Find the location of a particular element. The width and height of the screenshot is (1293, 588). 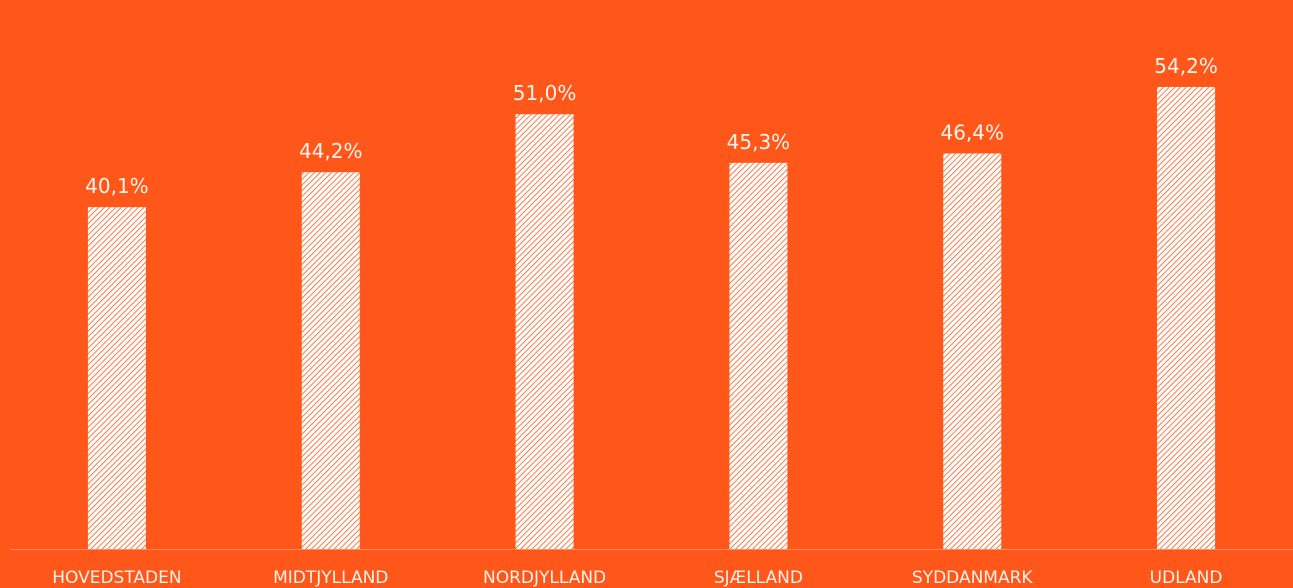

x-tick-label: NORDJYLLAND is located at coordinates (544, 578).